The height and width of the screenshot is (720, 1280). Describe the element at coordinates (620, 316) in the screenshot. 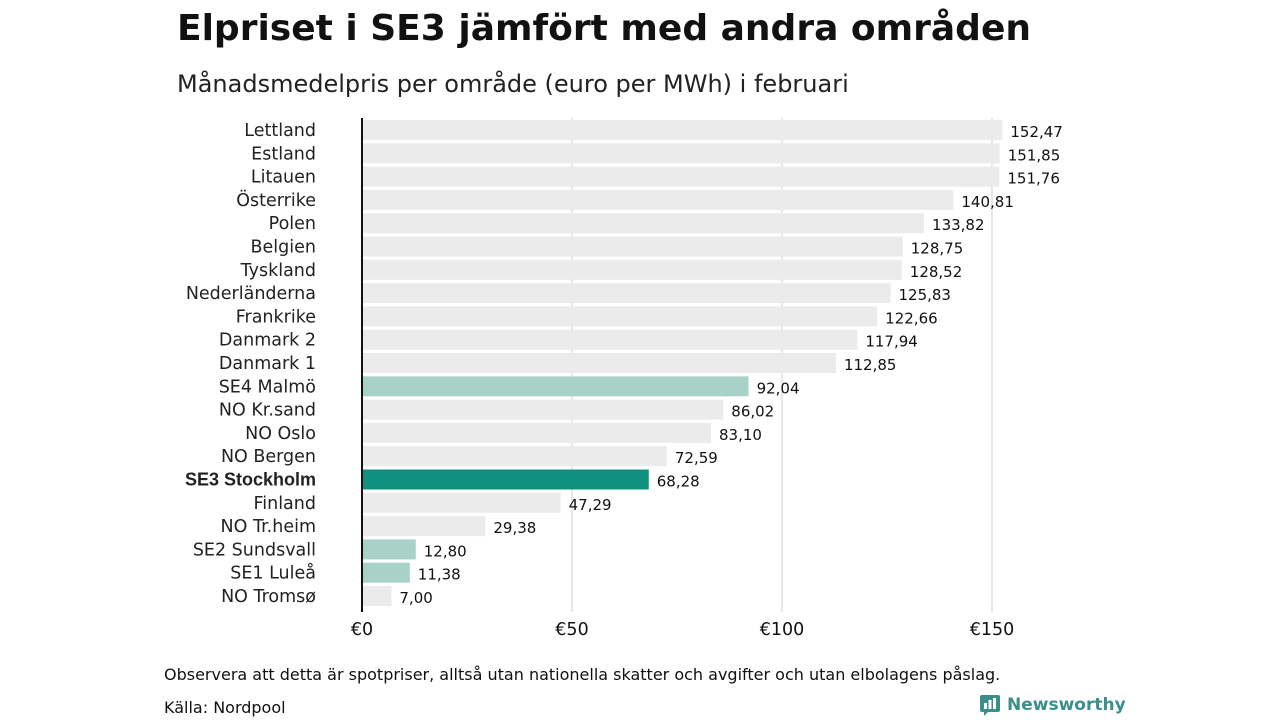

I see `bar-frankrike` at that location.